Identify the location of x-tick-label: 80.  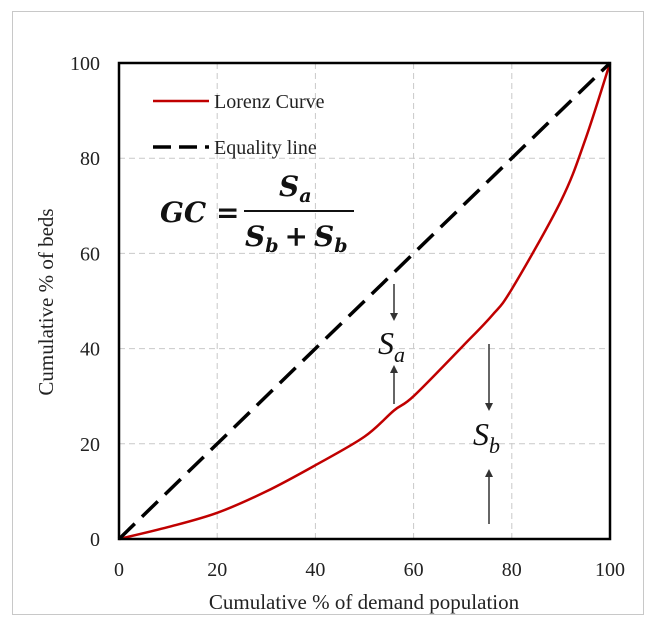
(512, 570).